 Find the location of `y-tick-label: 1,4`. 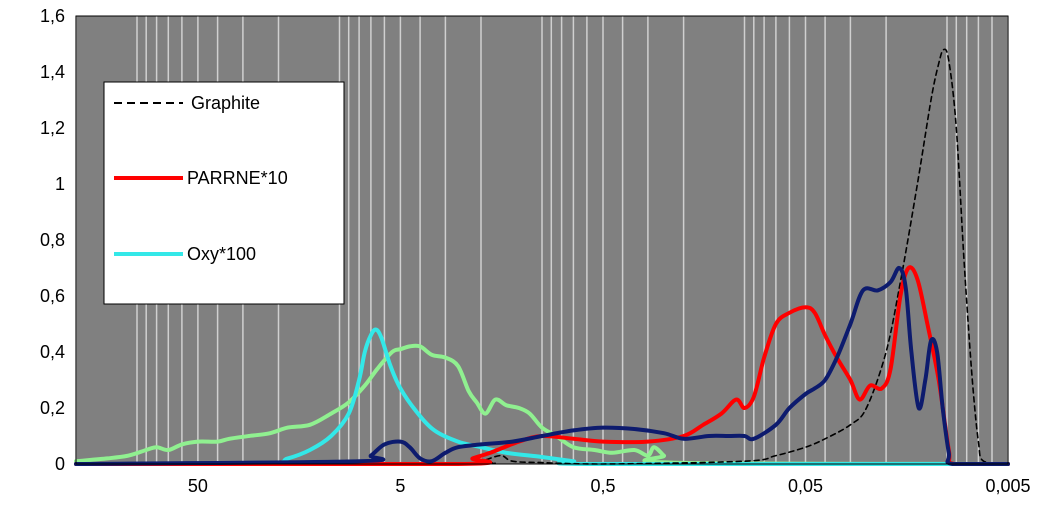

y-tick-label: 1,4 is located at coordinates (52, 72).